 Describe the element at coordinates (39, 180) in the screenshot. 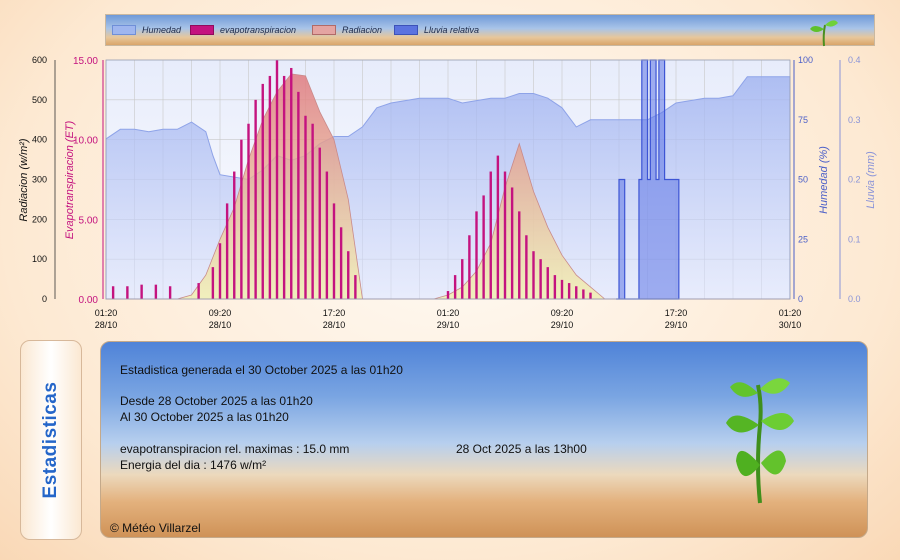

I see `radiation-tick-label: 300` at that location.